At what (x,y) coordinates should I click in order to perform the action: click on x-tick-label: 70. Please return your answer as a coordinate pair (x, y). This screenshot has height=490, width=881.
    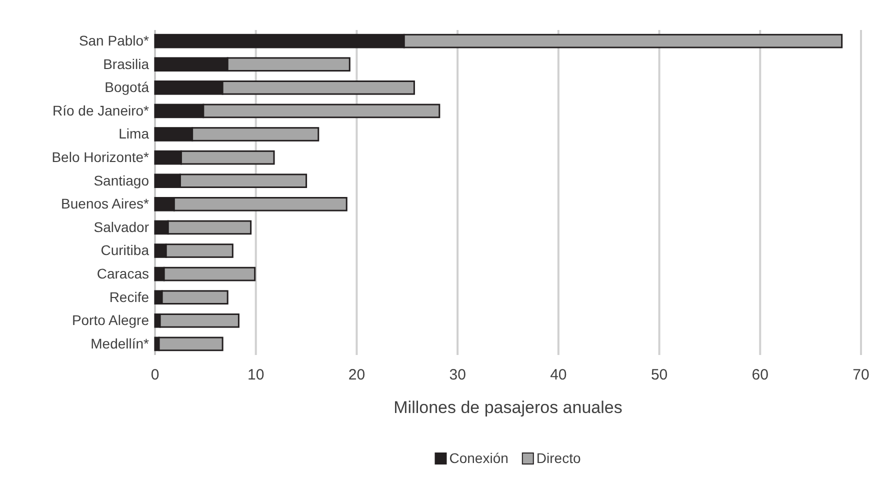
    Looking at the image, I should click on (861, 375).